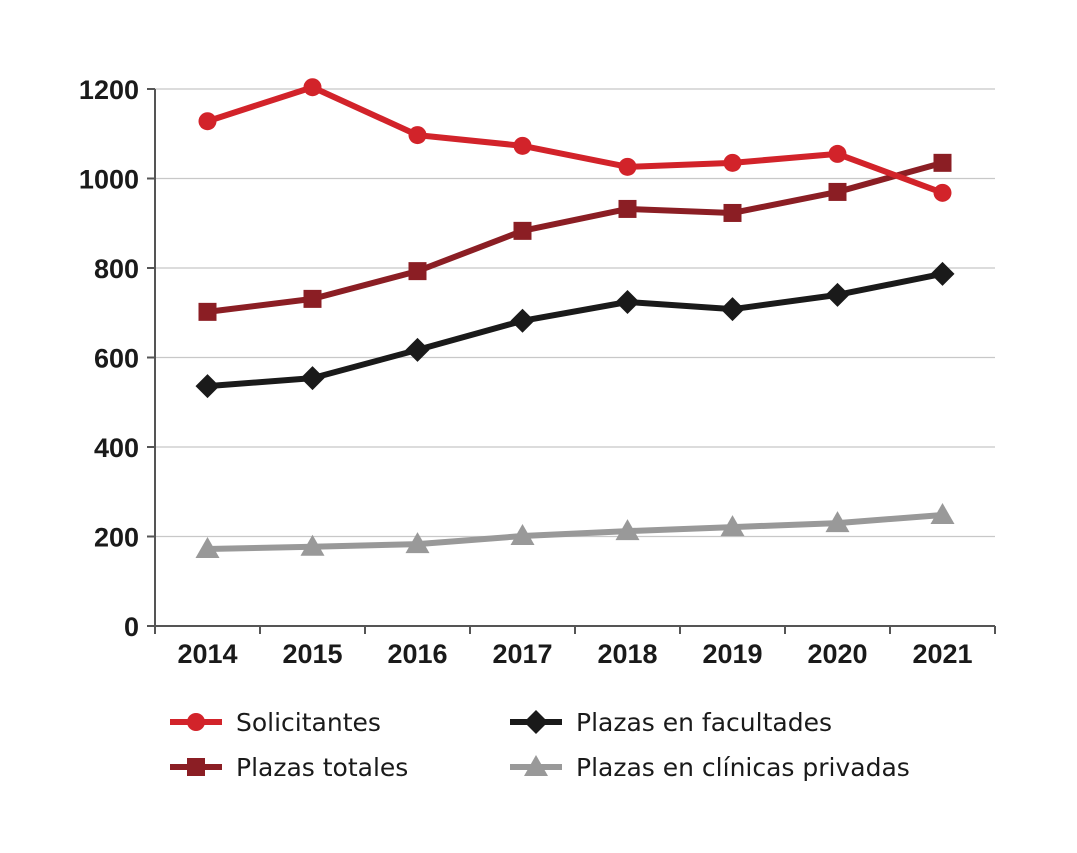  I want to click on x-tick-label: 2018, so click(627, 654).